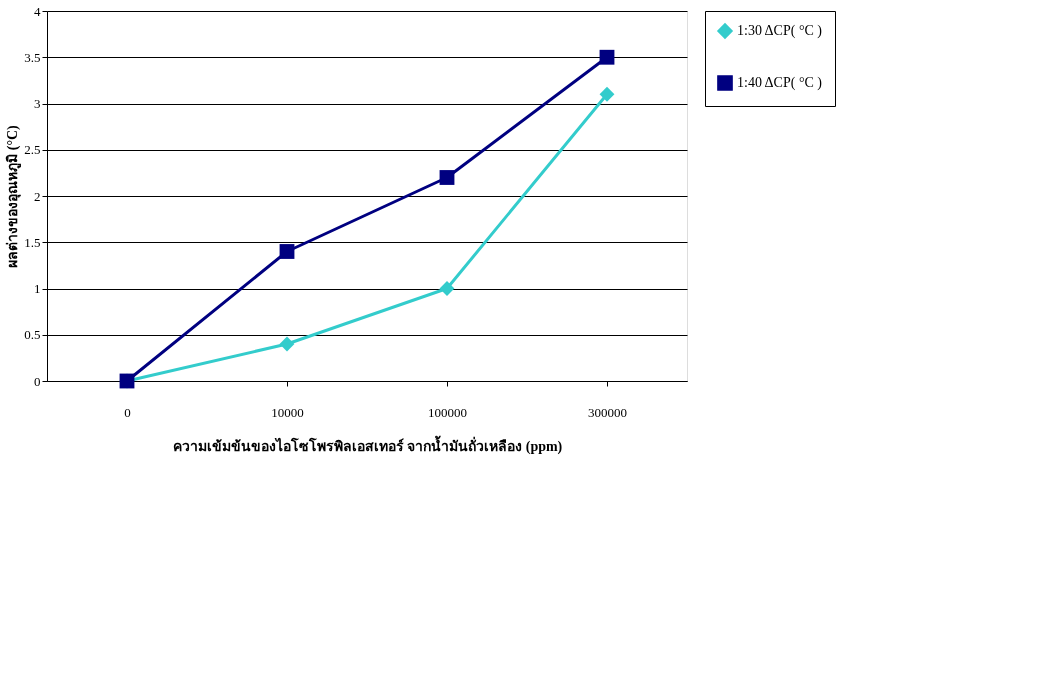  Describe the element at coordinates (37, 288) in the screenshot. I see `y-tick-label: 1` at that location.